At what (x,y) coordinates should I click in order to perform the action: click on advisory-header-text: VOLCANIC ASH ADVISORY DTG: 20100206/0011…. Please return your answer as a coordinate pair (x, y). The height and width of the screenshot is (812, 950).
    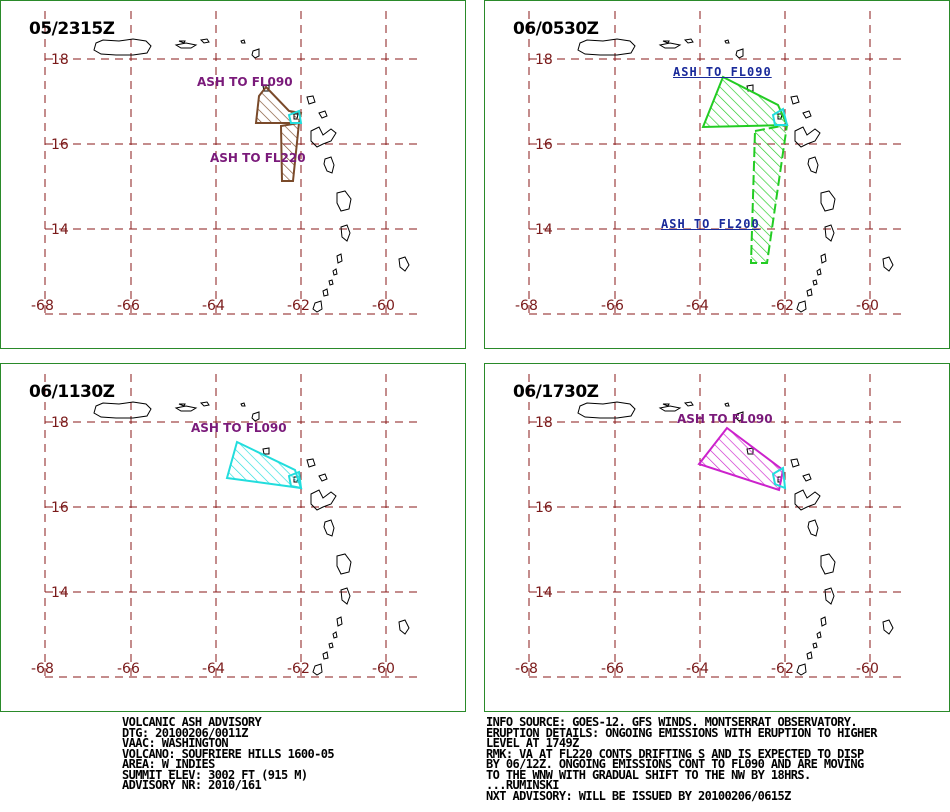
    Looking at the image, I should click on (228, 753).